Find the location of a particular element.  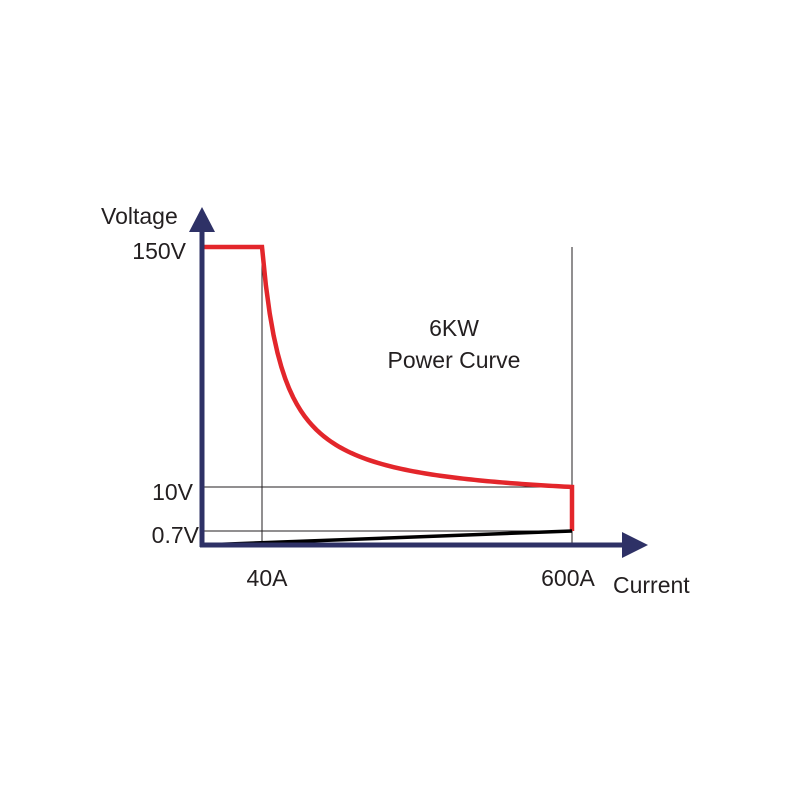

y-tick-label-10v: 10V is located at coordinates (173, 492).